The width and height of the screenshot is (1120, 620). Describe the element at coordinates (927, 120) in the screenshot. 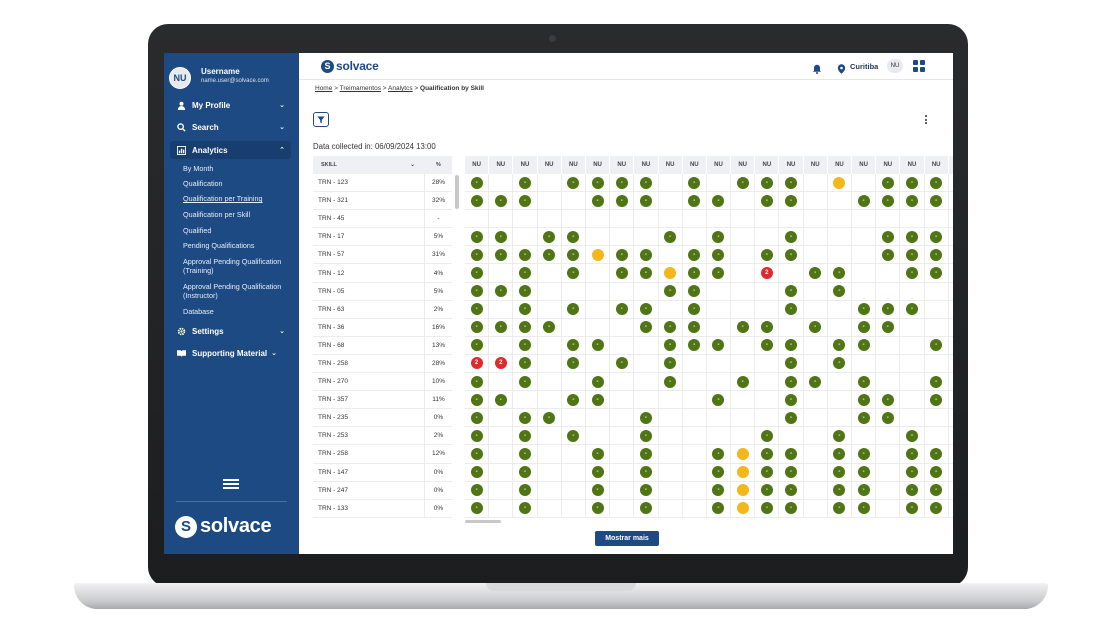

I see `more-options-icon` at that location.